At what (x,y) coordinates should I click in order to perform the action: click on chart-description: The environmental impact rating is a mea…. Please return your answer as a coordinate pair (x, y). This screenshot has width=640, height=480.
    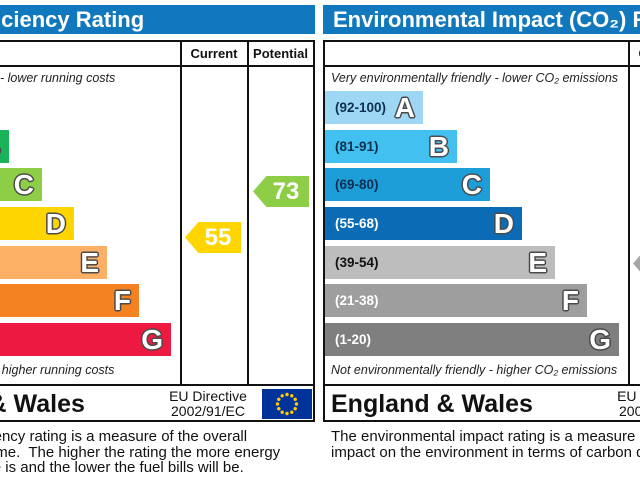
    Looking at the image, I should click on (485, 444).